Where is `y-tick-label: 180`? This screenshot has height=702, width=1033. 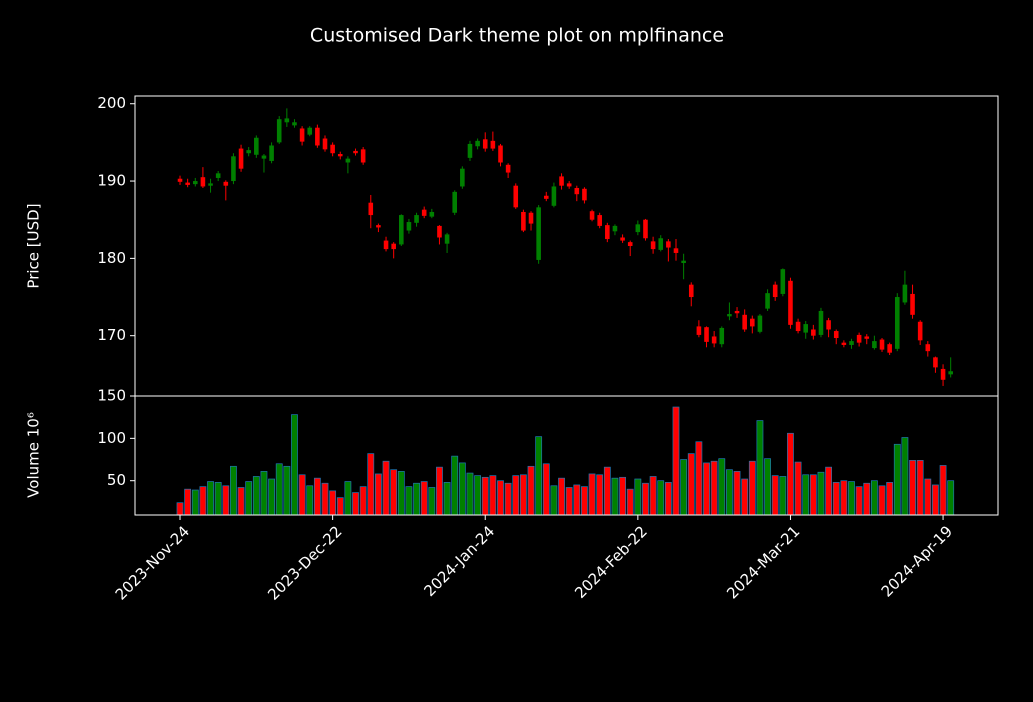 y-tick-label: 180 is located at coordinates (111, 258).